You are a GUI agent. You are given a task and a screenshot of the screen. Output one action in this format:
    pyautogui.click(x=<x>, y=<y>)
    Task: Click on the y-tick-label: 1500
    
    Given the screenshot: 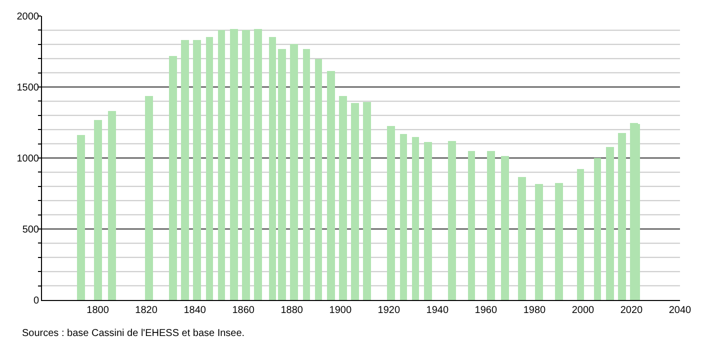 What is the action you would take?
    pyautogui.click(x=28, y=88)
    